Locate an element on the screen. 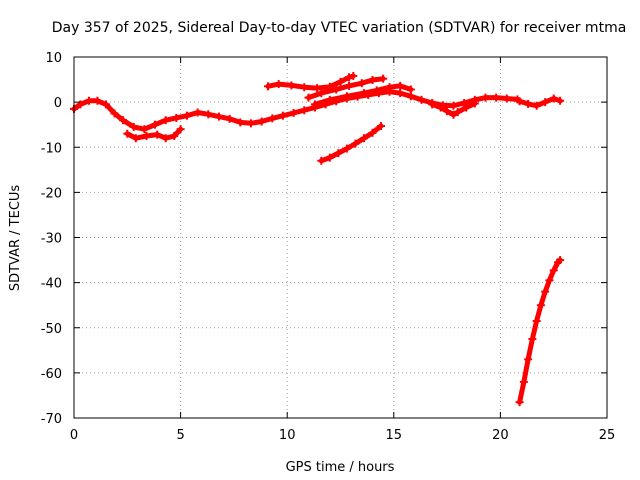  series-afternoon-dip is located at coordinates (453, 109).